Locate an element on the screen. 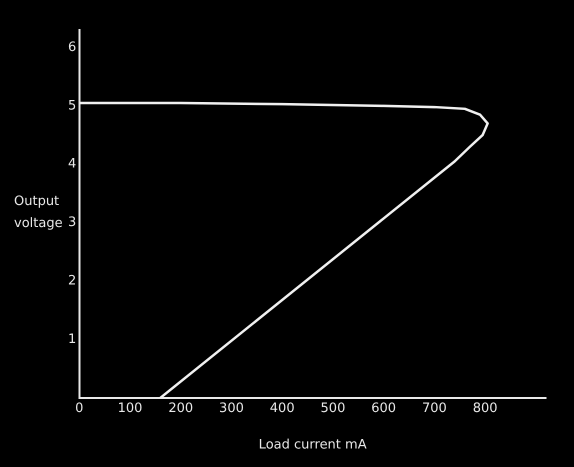 Image resolution: width=574 pixels, height=467 pixels. x-tick-label: 800 is located at coordinates (485, 408).